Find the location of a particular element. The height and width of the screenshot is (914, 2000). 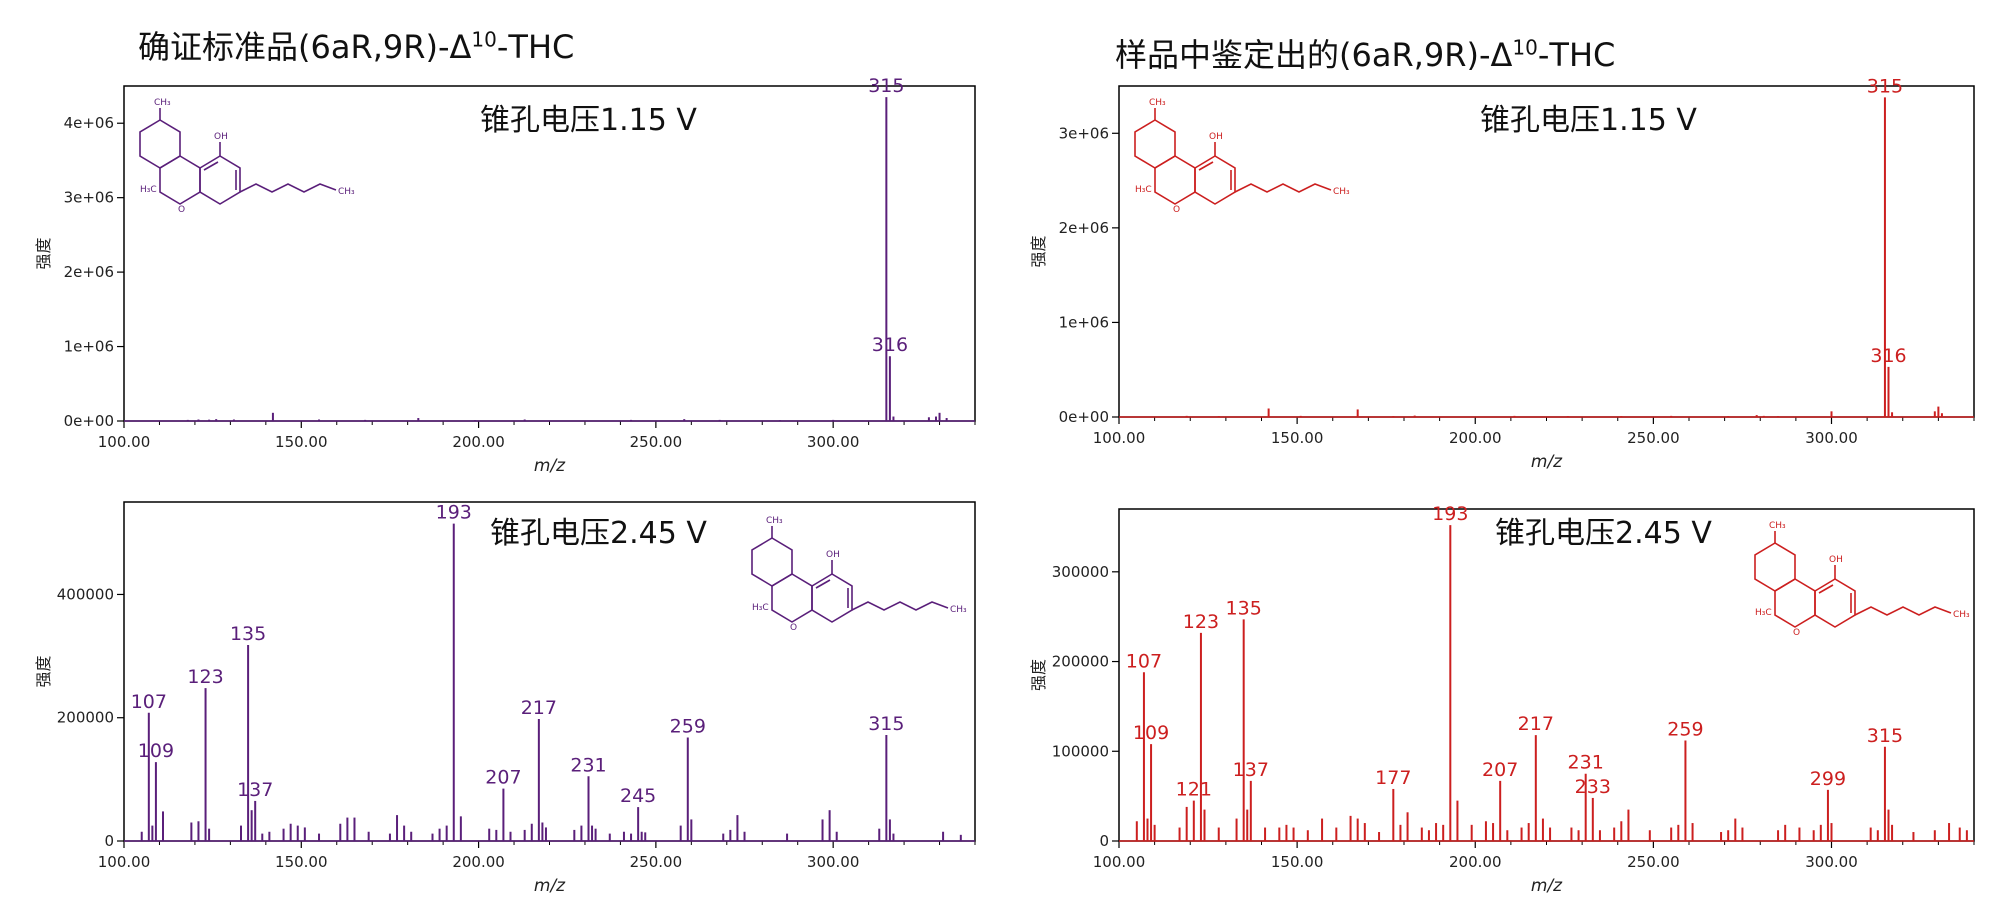

peak-label: 177 is located at coordinates (1393, 778).